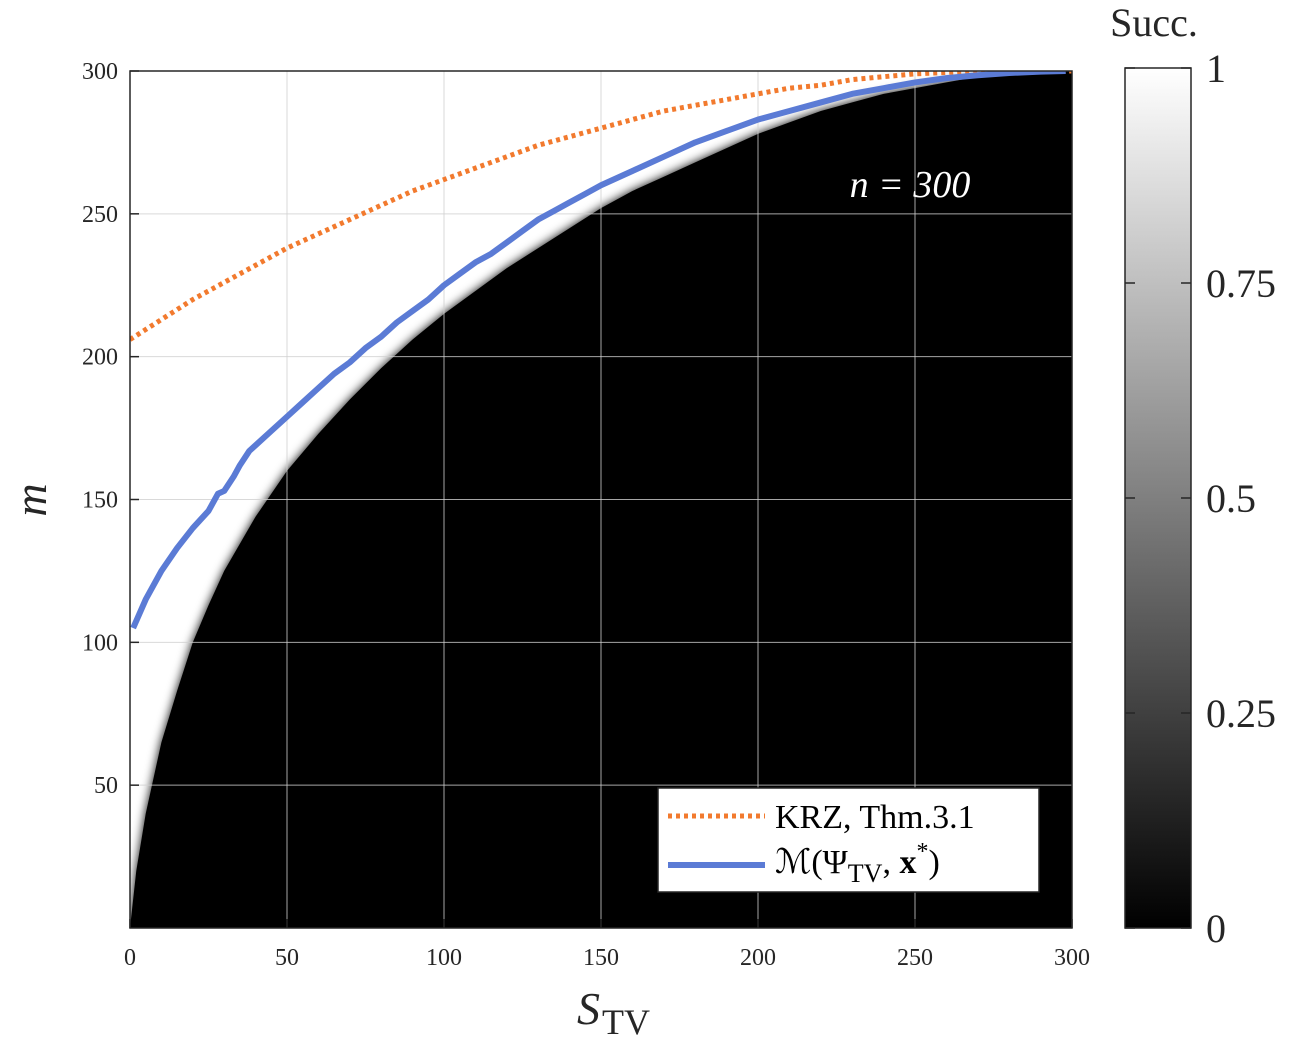 The width and height of the screenshot is (1308, 1039). What do you see at coordinates (1241, 713) in the screenshot?
I see `colorbar-tick-label: 0.25` at bounding box center [1241, 713].